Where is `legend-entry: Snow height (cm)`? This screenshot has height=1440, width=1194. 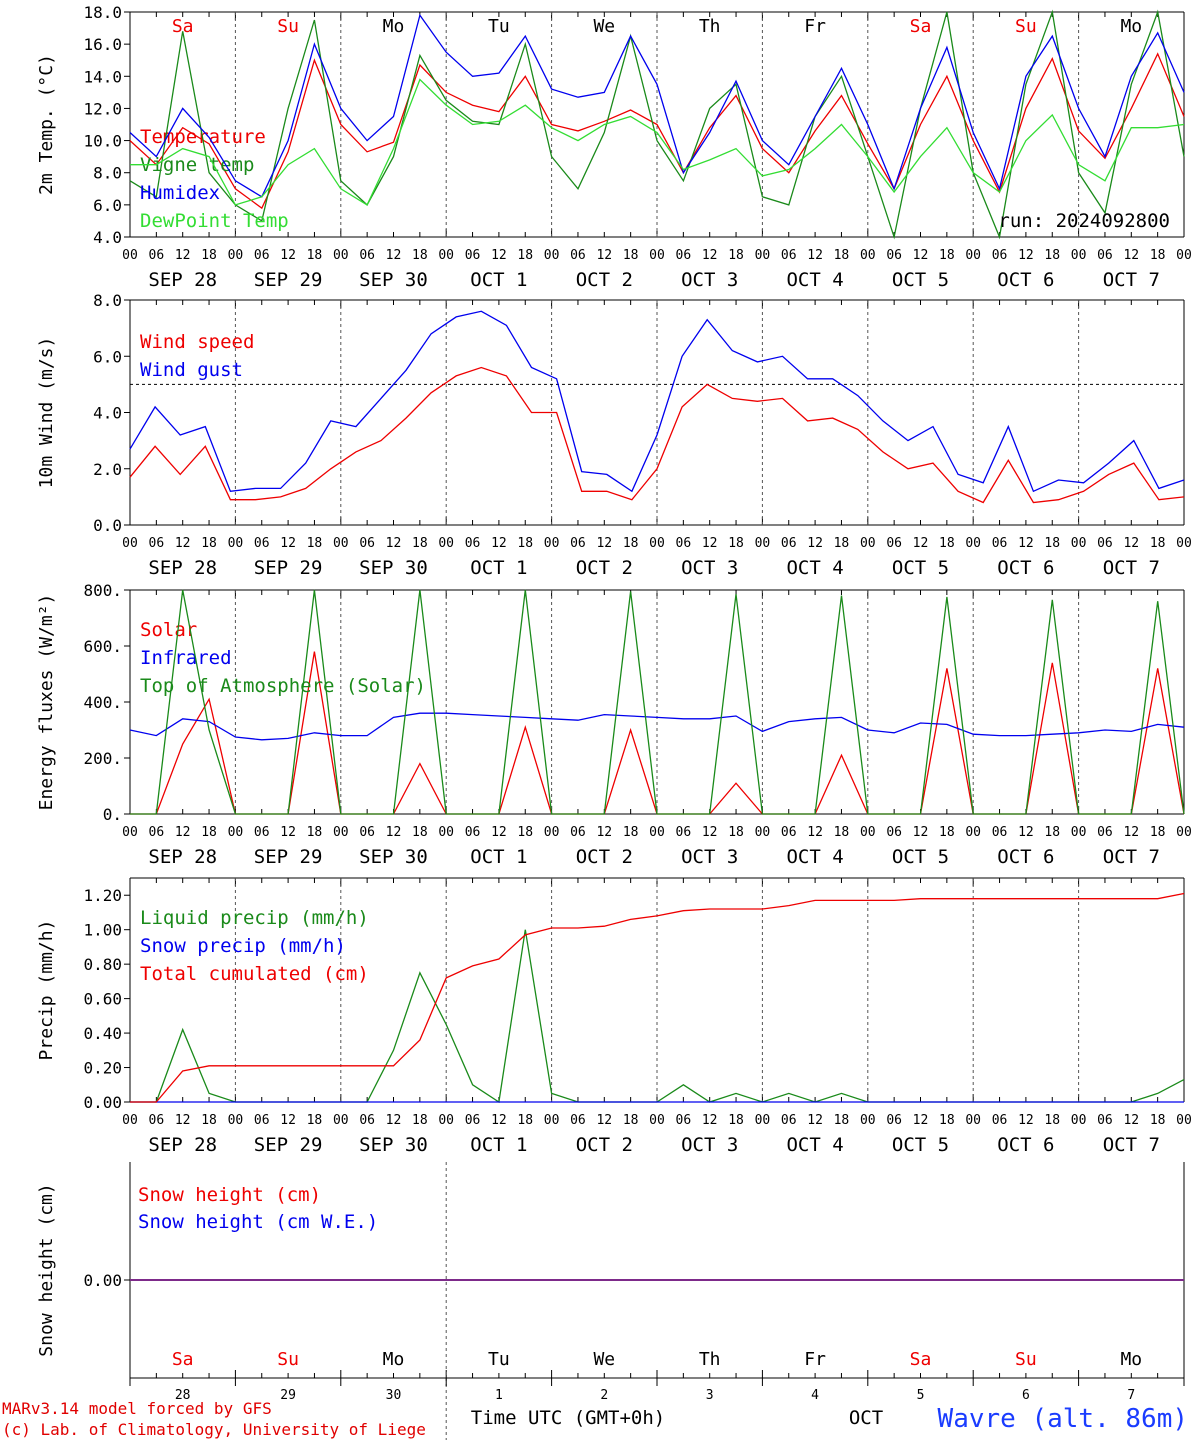 legend-entry: Snow height (cm) is located at coordinates (229, 1195).